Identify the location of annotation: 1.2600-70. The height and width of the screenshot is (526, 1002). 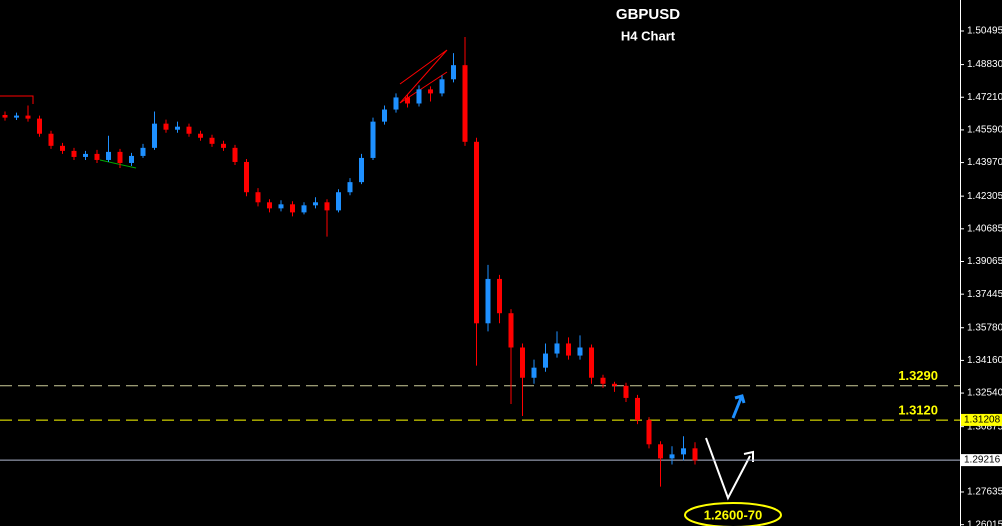
(733, 514).